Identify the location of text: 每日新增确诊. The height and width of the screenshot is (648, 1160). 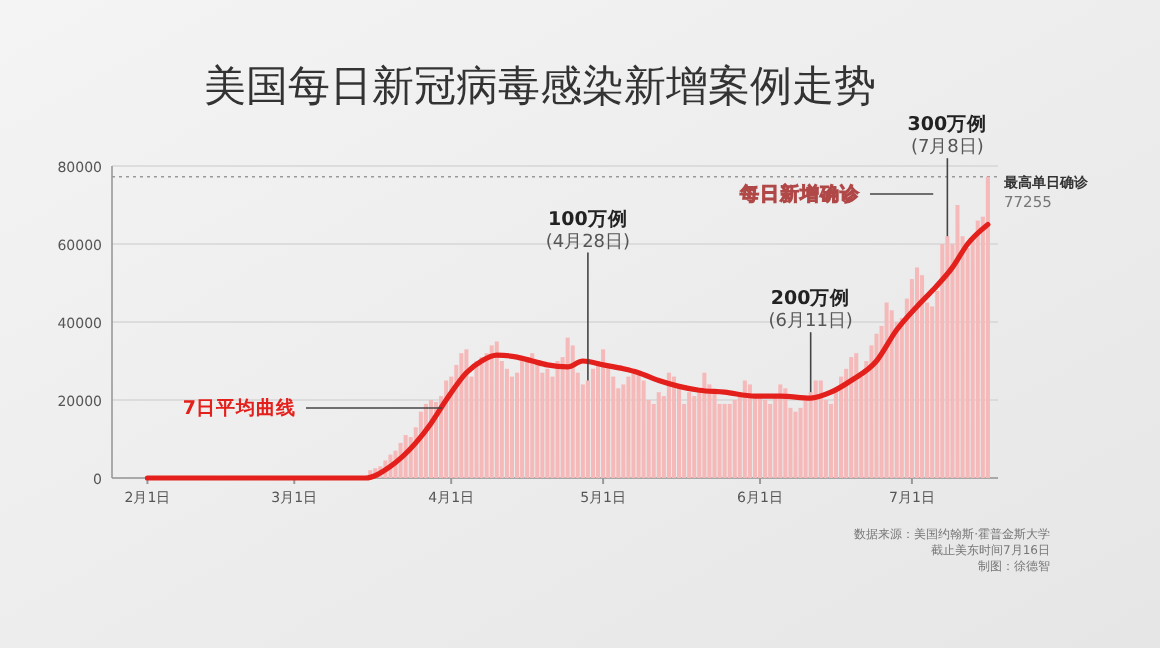
(800, 194).